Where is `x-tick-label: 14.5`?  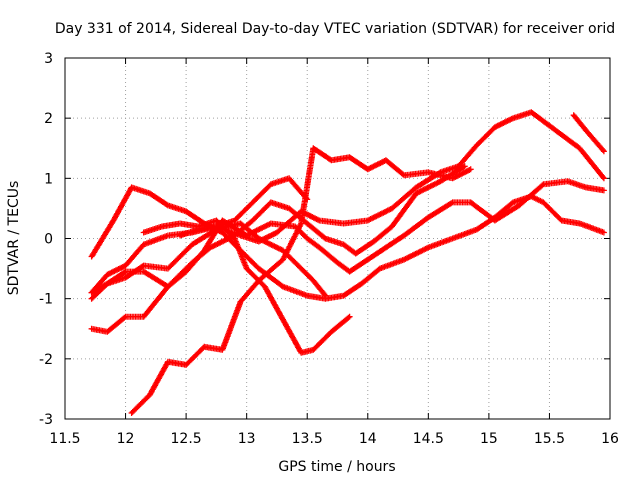 x-tick-label: 14.5 is located at coordinates (428, 439).